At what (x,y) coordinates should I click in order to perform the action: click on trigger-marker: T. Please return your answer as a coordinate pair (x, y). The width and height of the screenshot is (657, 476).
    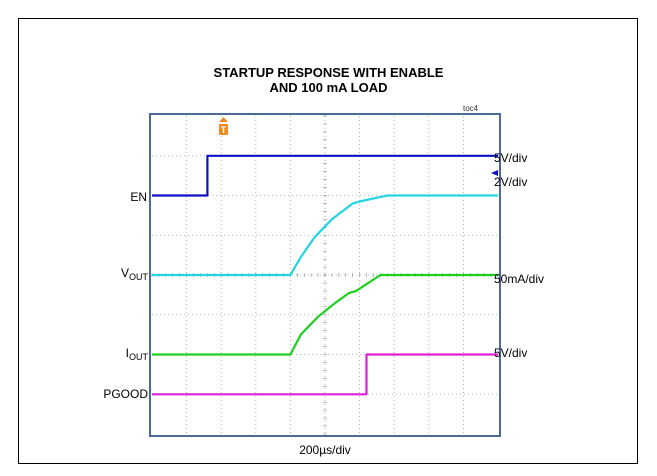
    Looking at the image, I should click on (223, 126).